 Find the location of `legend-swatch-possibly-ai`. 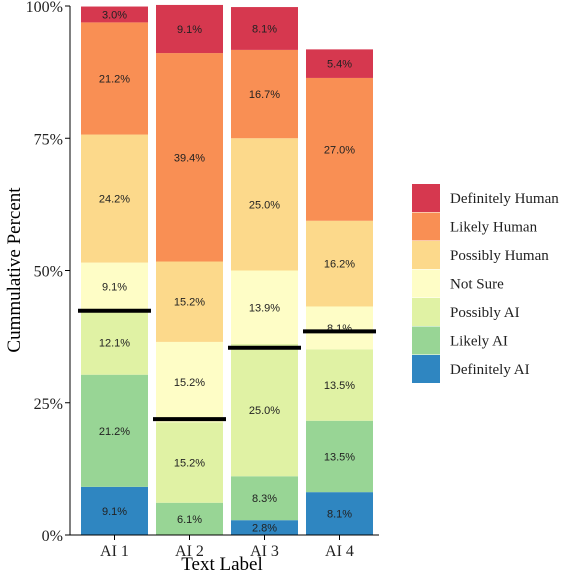

legend-swatch-possibly-ai is located at coordinates (426, 312).